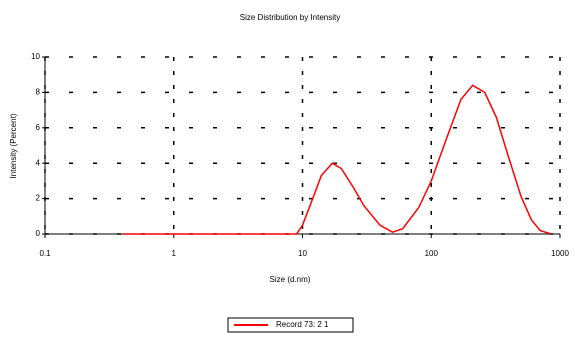 The image size is (575, 347). What do you see at coordinates (35, 56) in the screenshot?
I see `y-tick-label: 10` at bounding box center [35, 56].